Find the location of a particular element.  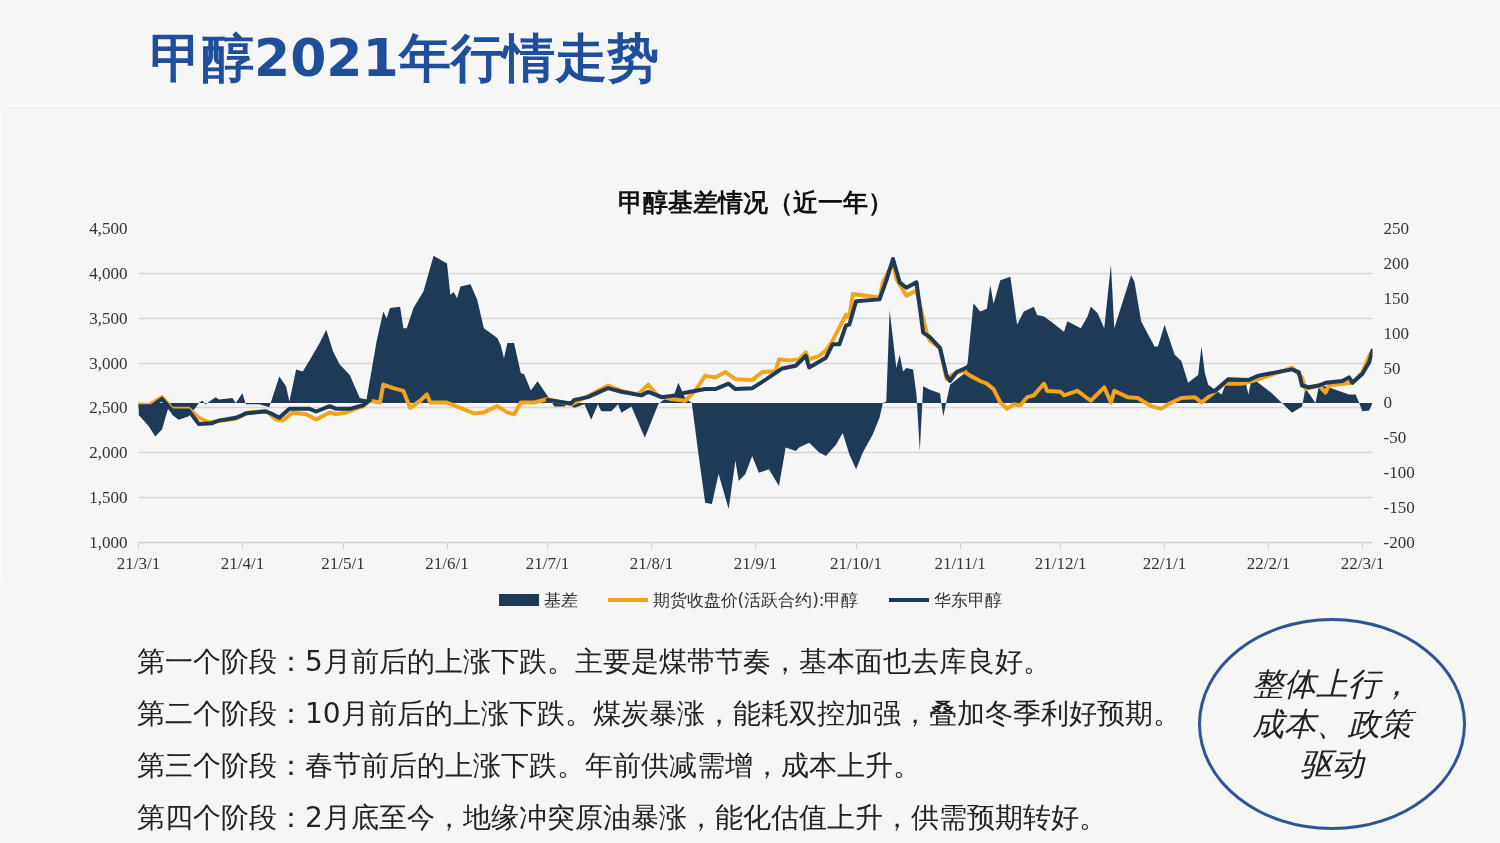

y2-tick-label: -100 is located at coordinates (1399, 473).